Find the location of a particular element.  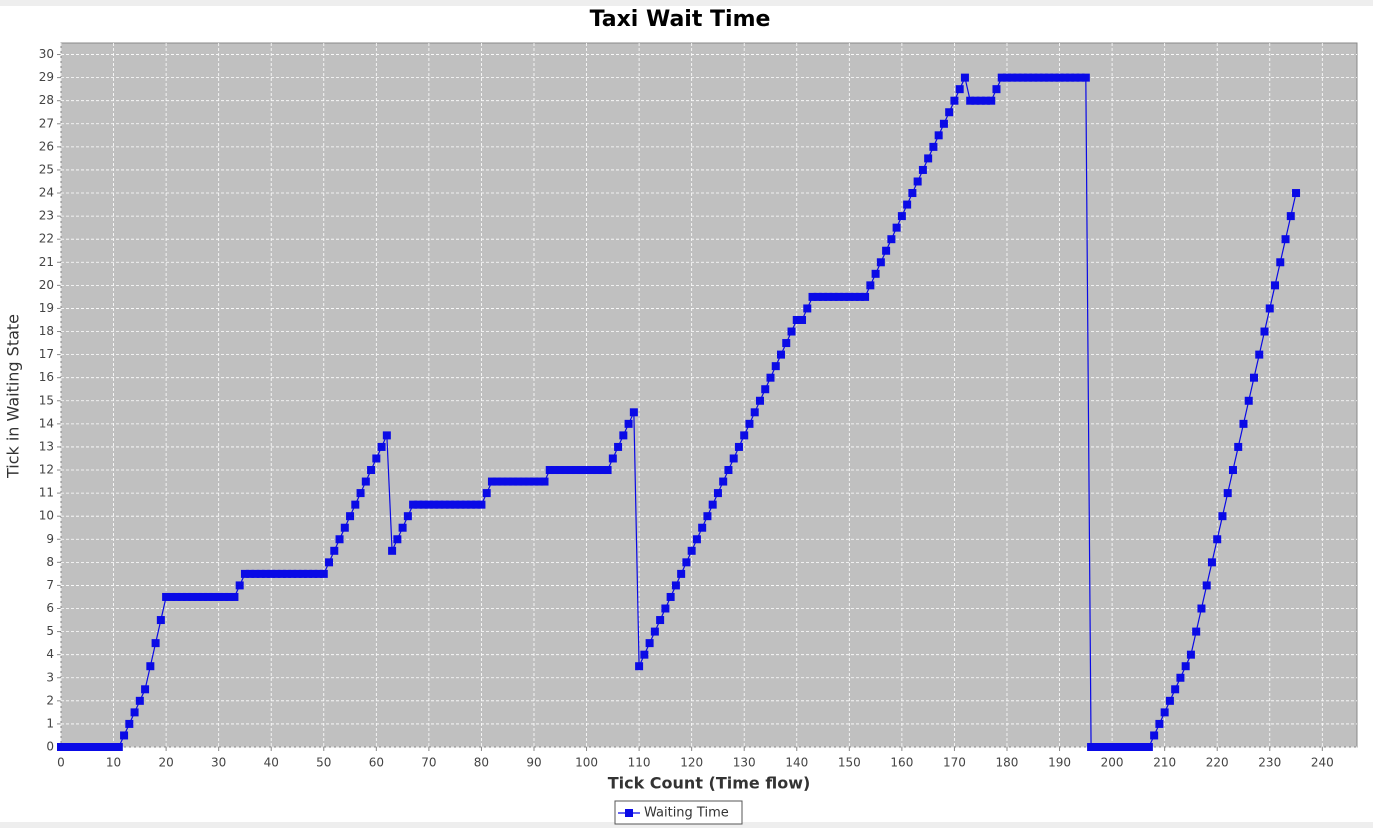

y-tick-label: 4 is located at coordinates (50, 654).